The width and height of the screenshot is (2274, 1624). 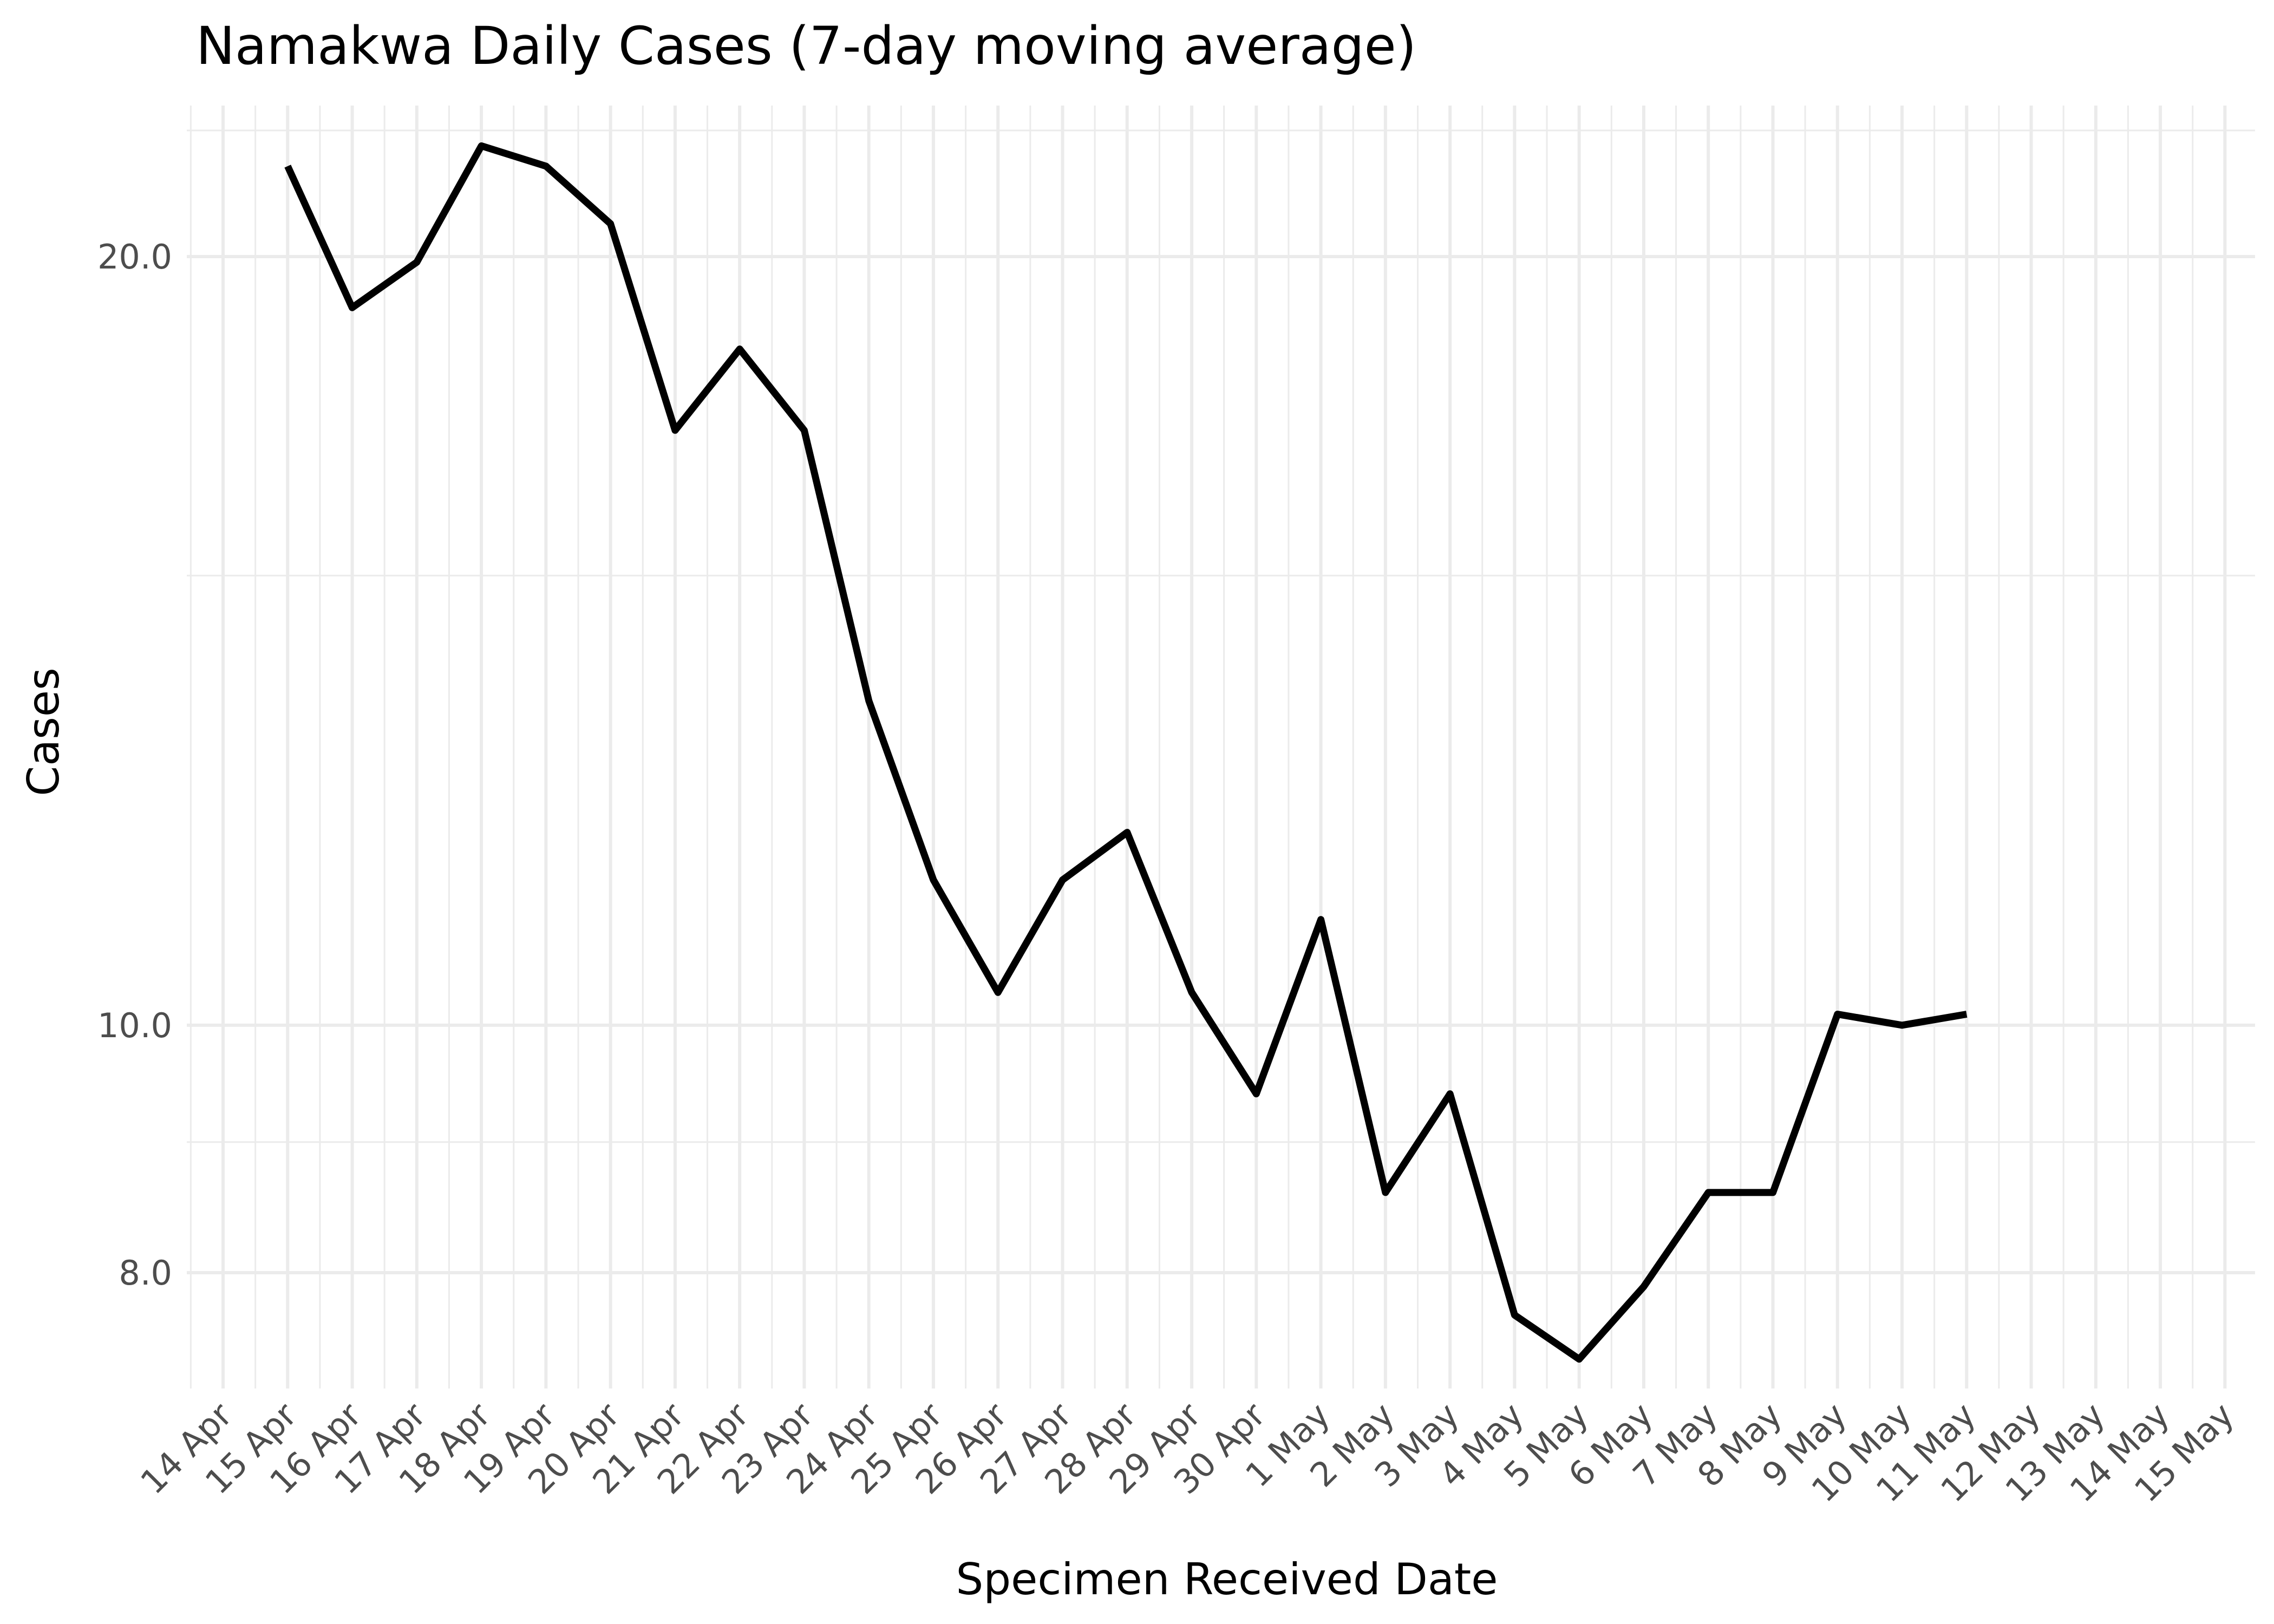 I want to click on y-tick-label: 20.0, so click(x=135, y=257).